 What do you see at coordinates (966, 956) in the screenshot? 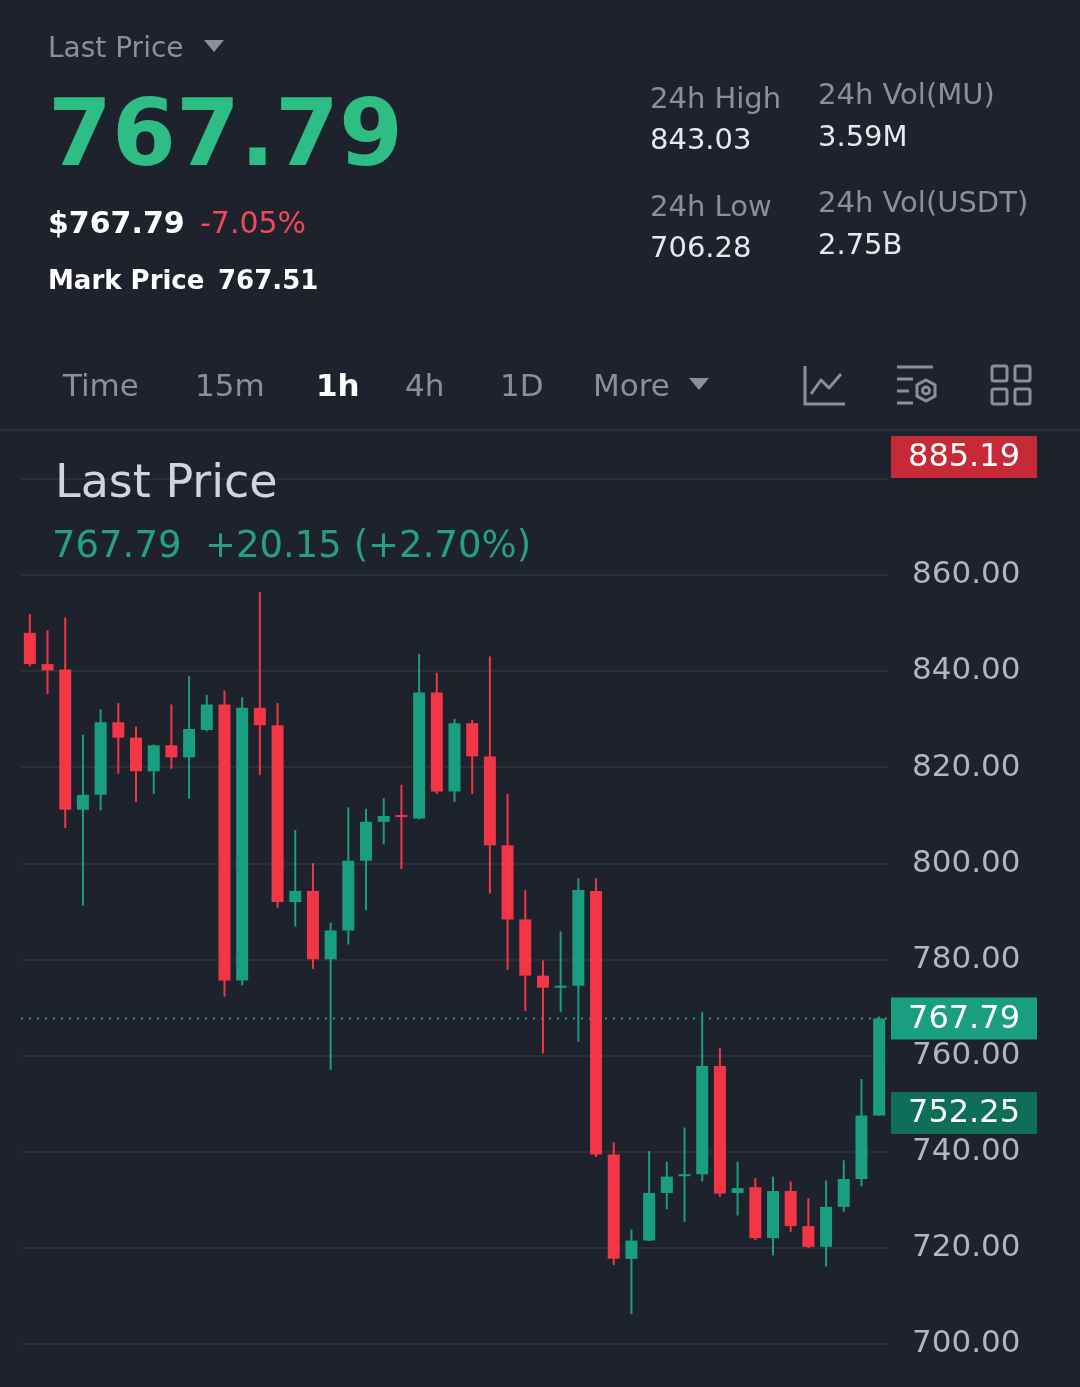
I see `y-tick-label: 780.00` at bounding box center [966, 956].